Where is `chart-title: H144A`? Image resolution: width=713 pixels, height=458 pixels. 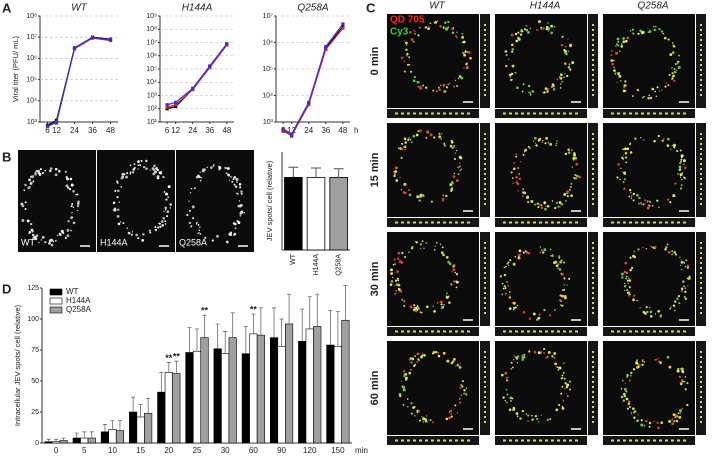
chart-title: H144A is located at coordinates (197, 8).